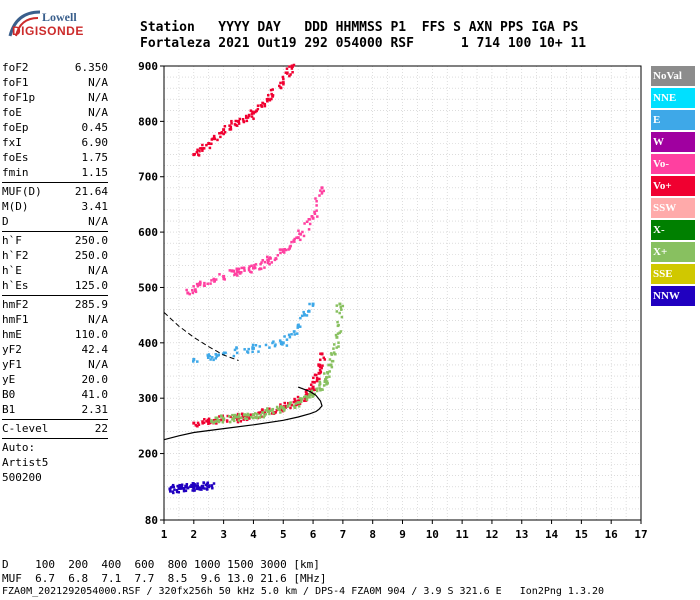 The image size is (700, 600). I want to click on param-row: h`F2 250.0, so click(55, 255).